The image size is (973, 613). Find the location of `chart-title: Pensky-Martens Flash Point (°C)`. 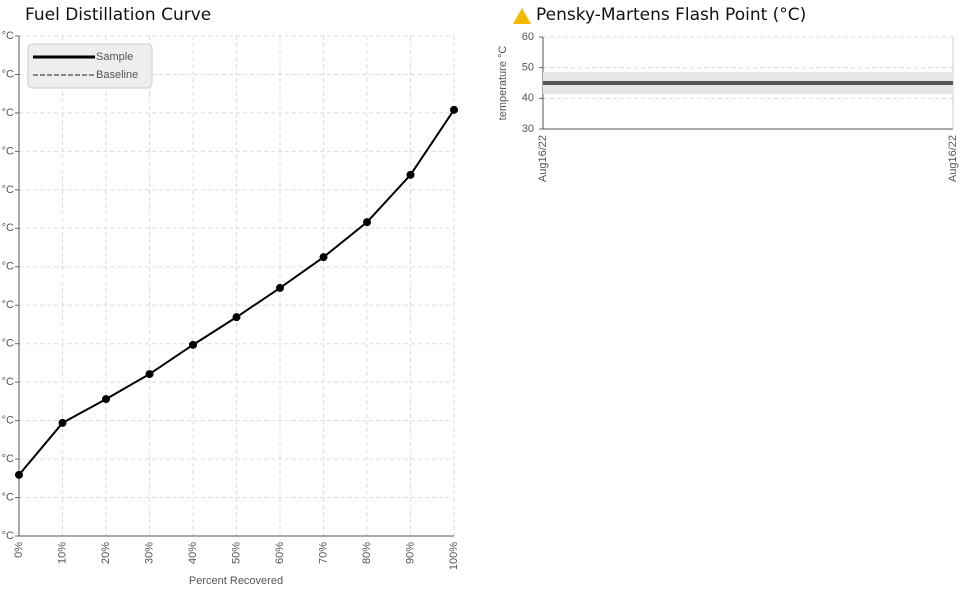

chart-title: Pensky-Martens Flash Point (°C) is located at coordinates (671, 15).